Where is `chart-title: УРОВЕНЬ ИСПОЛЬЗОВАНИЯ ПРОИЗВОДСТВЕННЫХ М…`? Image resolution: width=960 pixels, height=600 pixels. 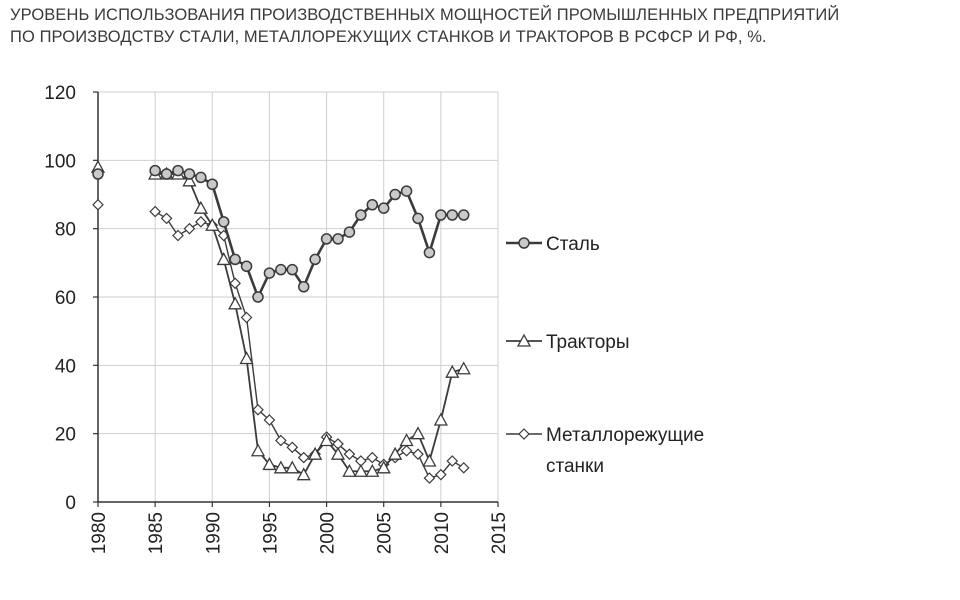 chart-title: УРОВЕНЬ ИСПОЛЬЗОВАНИЯ ПРОИЗВОДСТВЕННЫХ М… is located at coordinates (480, 26).